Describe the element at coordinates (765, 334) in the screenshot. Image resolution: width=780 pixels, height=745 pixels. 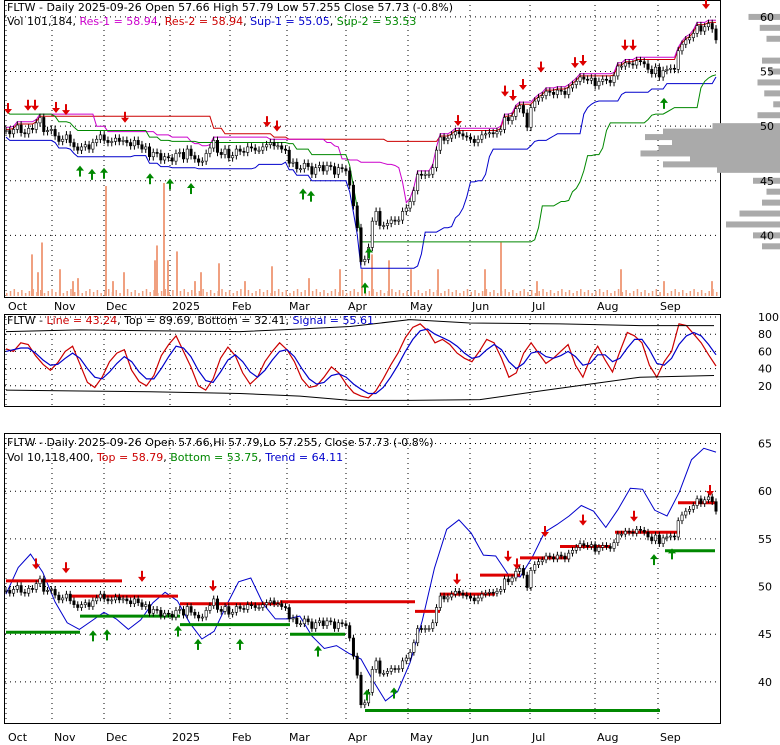
I see `stoch-tick-label: 80` at that location.